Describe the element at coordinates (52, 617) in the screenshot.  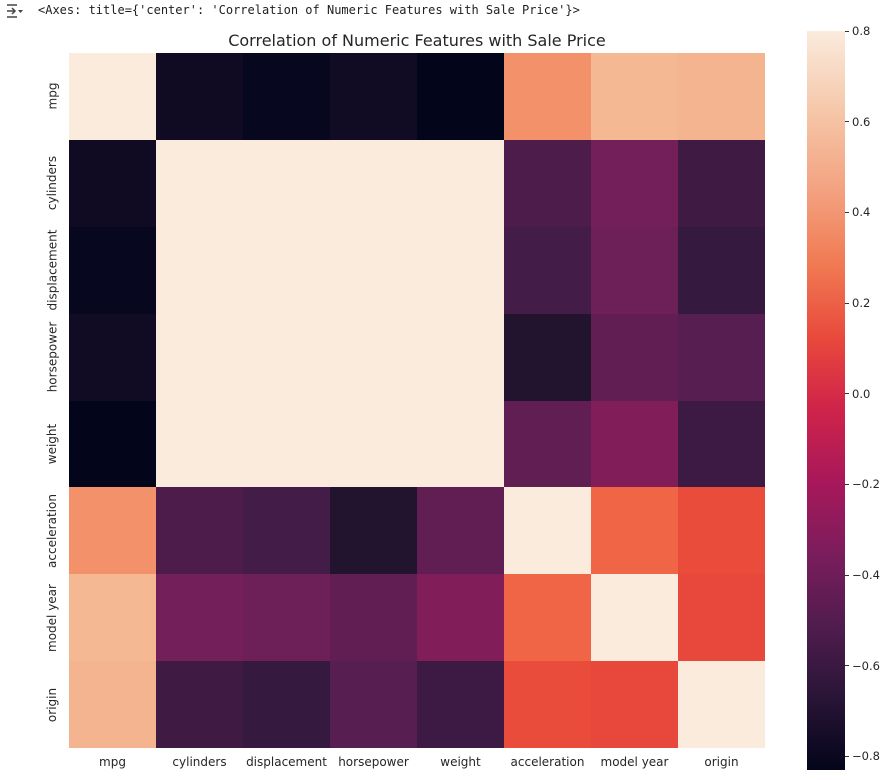
I see `y-tick-label: model year` at that location.